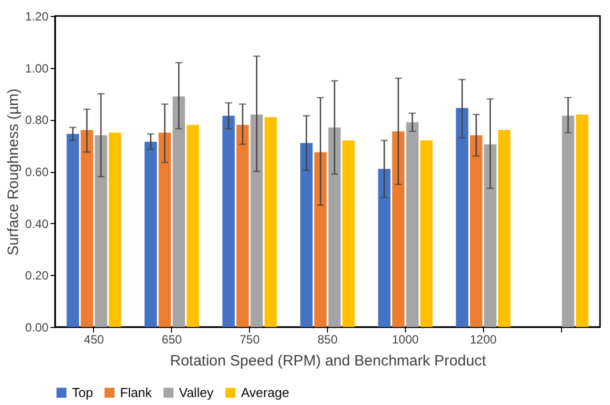  What do you see at coordinates (172, 339) in the screenshot?
I see `x-tick-label: 650` at bounding box center [172, 339].